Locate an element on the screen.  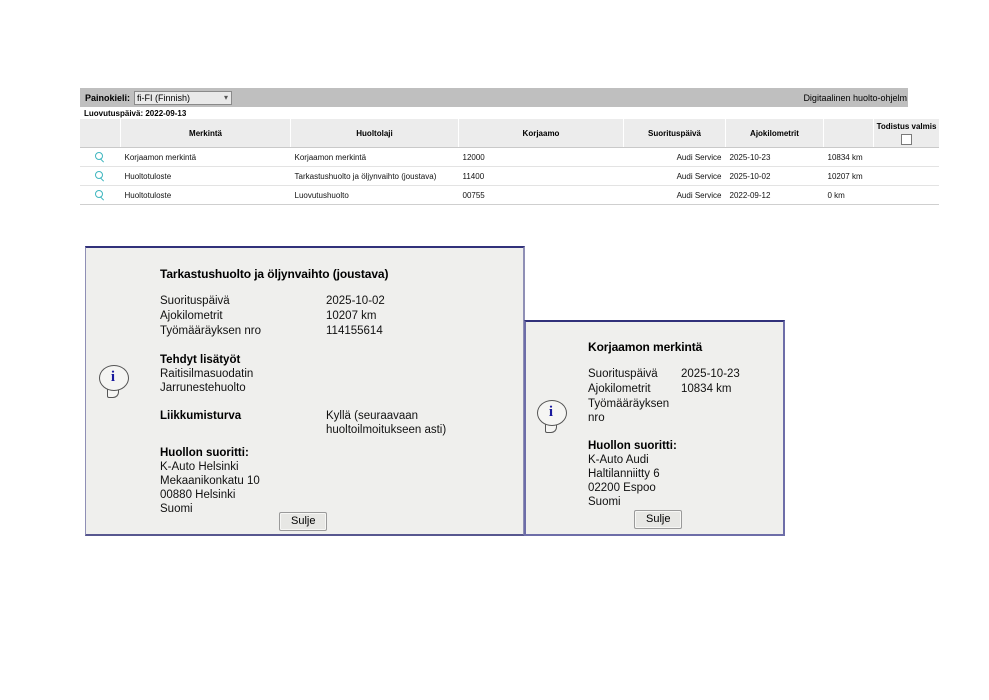
popup-left-mobility-value-line2: huoltoilmoitukseen asti) is located at coordinates (386, 430).